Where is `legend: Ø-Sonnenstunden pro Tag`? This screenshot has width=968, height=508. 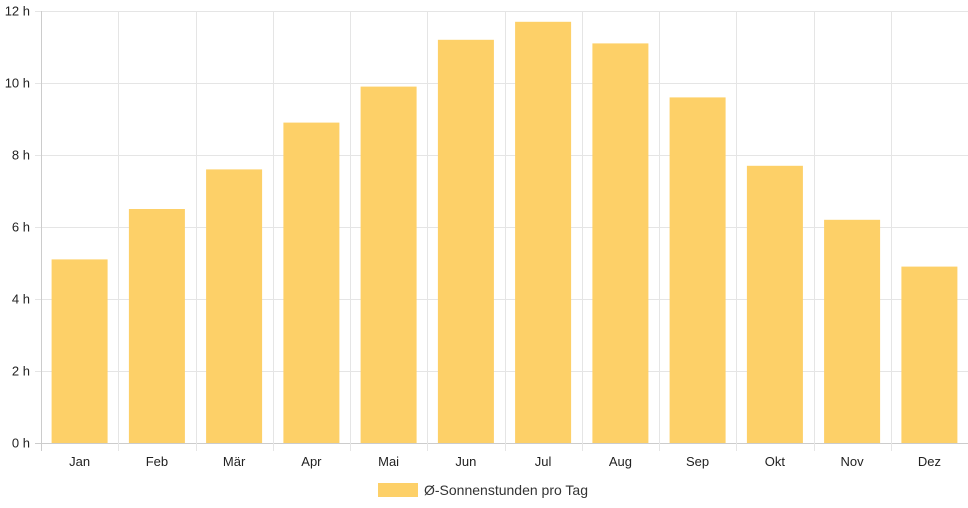
legend: Ø-Sonnenstunden pro Tag is located at coordinates (483, 490).